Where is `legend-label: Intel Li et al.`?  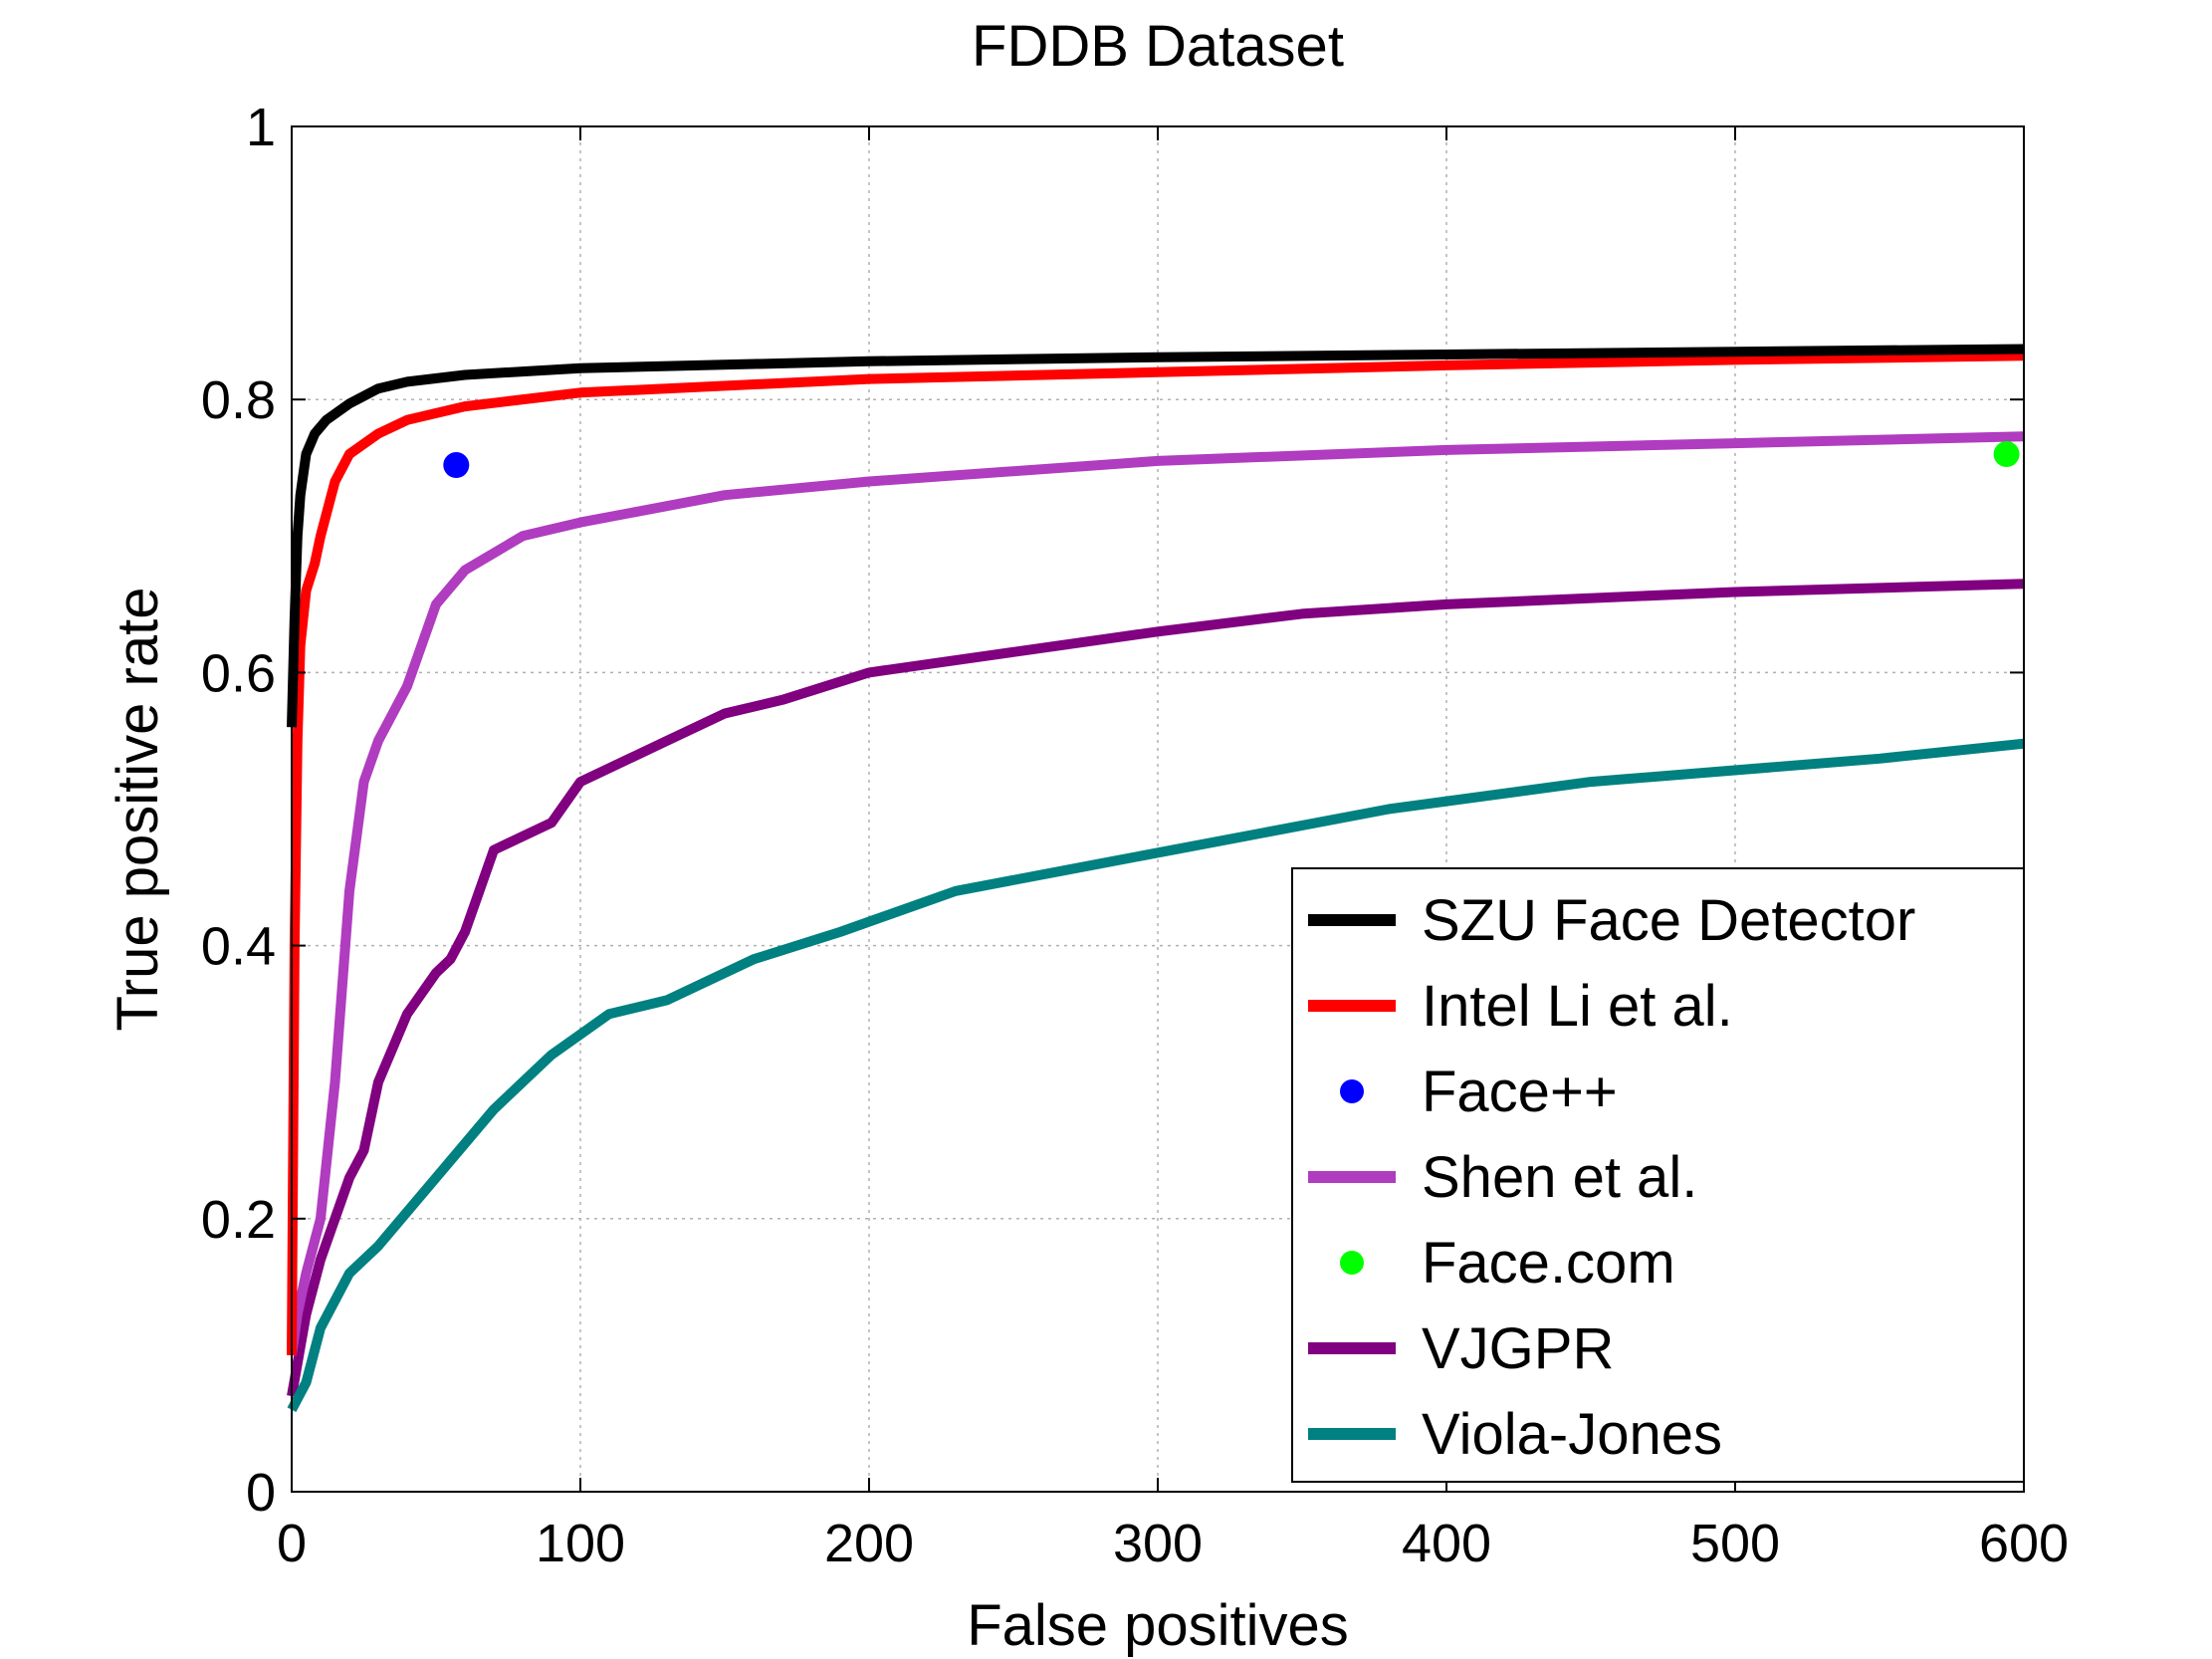
legend-label: Intel Li et al. is located at coordinates (1577, 1006).